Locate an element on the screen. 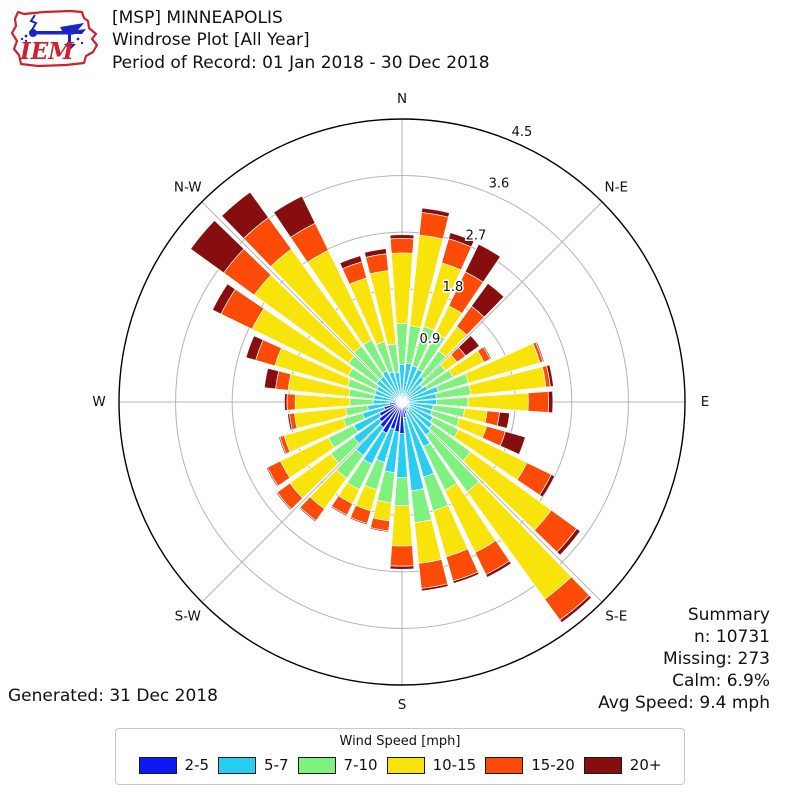 The width and height of the screenshot is (800, 800). legend-label: 2-5 is located at coordinates (197, 765).